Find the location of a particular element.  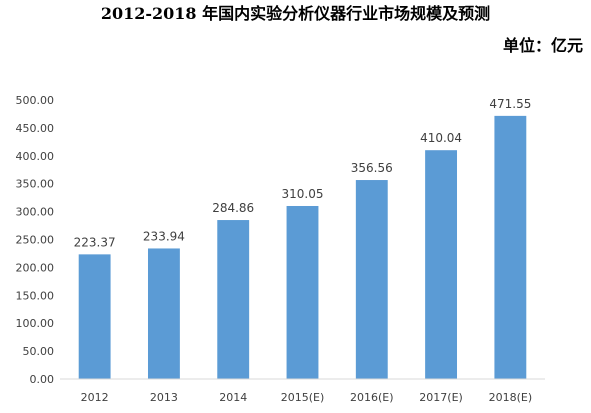

data-label: 356.56 is located at coordinates (372, 168).